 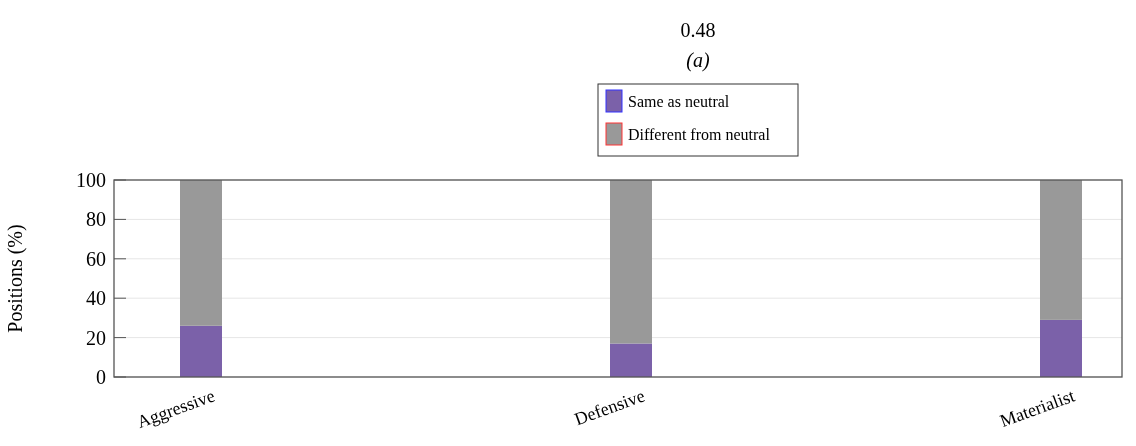 What do you see at coordinates (96, 258) in the screenshot?
I see `y-tick-label: 60` at bounding box center [96, 258].